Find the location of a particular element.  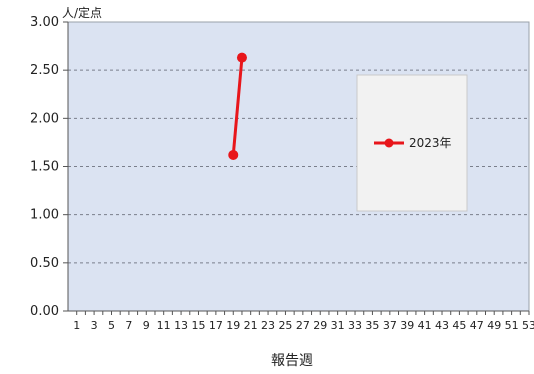

x-tick-label: 27 is located at coordinates (303, 325).